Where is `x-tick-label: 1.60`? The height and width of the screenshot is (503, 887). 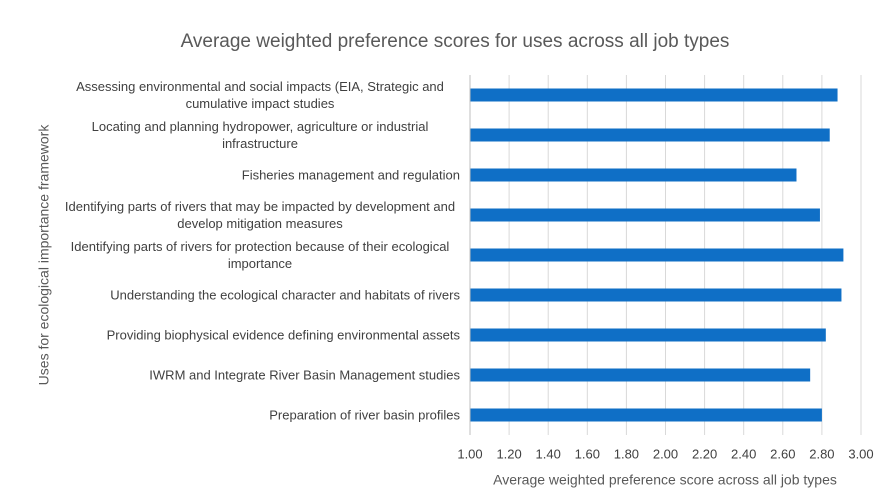
x-tick-label: 1.60 is located at coordinates (587, 453).